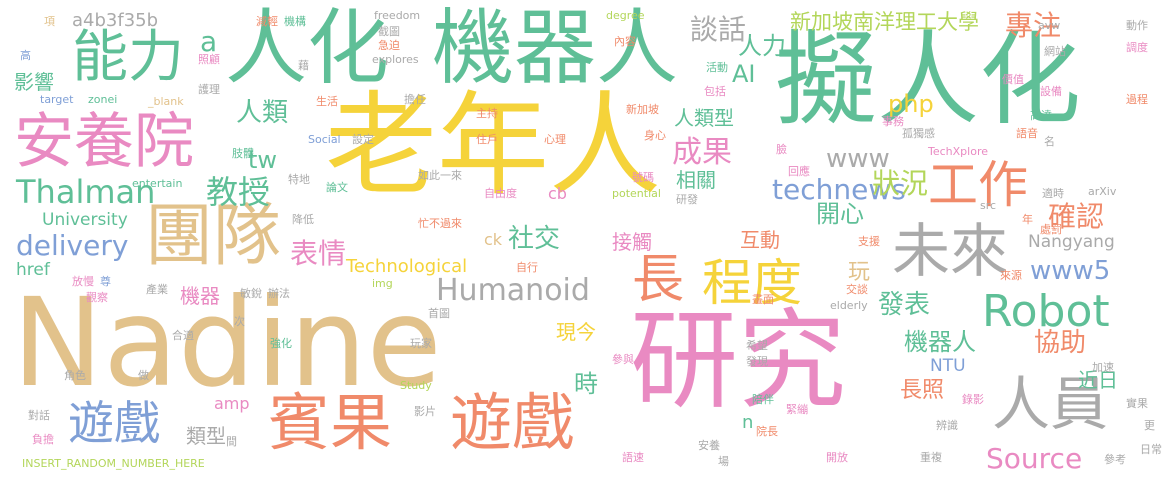 Image resolution: width=1175 pixels, height=482 pixels. I want to click on word-burden: 負擔, so click(43, 439).